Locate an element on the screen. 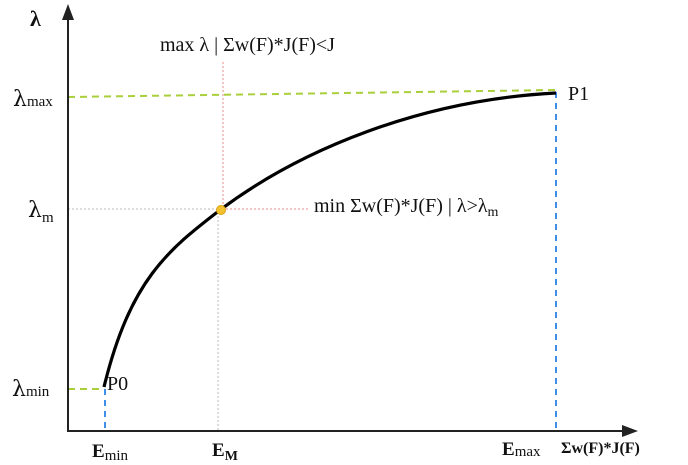  lambda-max-label: λmax is located at coordinates (33, 99).